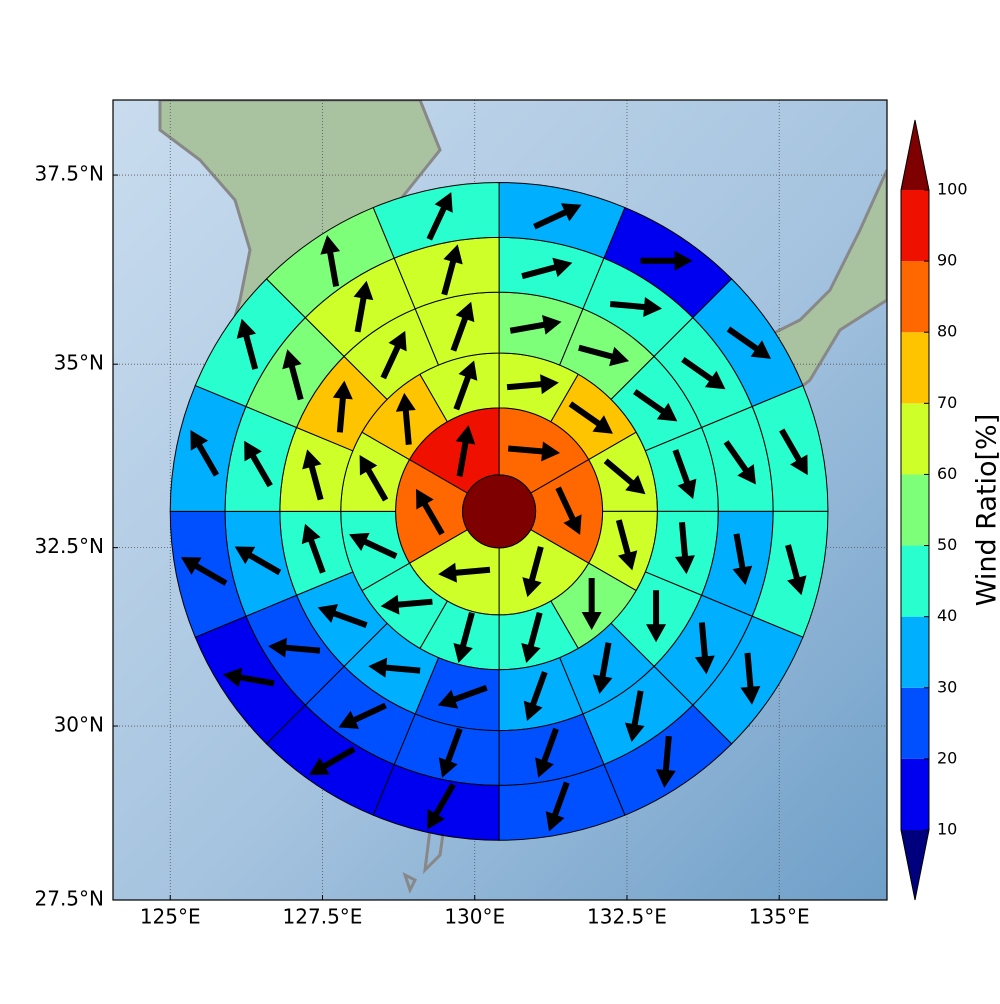 The height and width of the screenshot is (1004, 1000). What do you see at coordinates (947, 757) in the screenshot?
I see `colorbar-tick-label: 20` at bounding box center [947, 757].